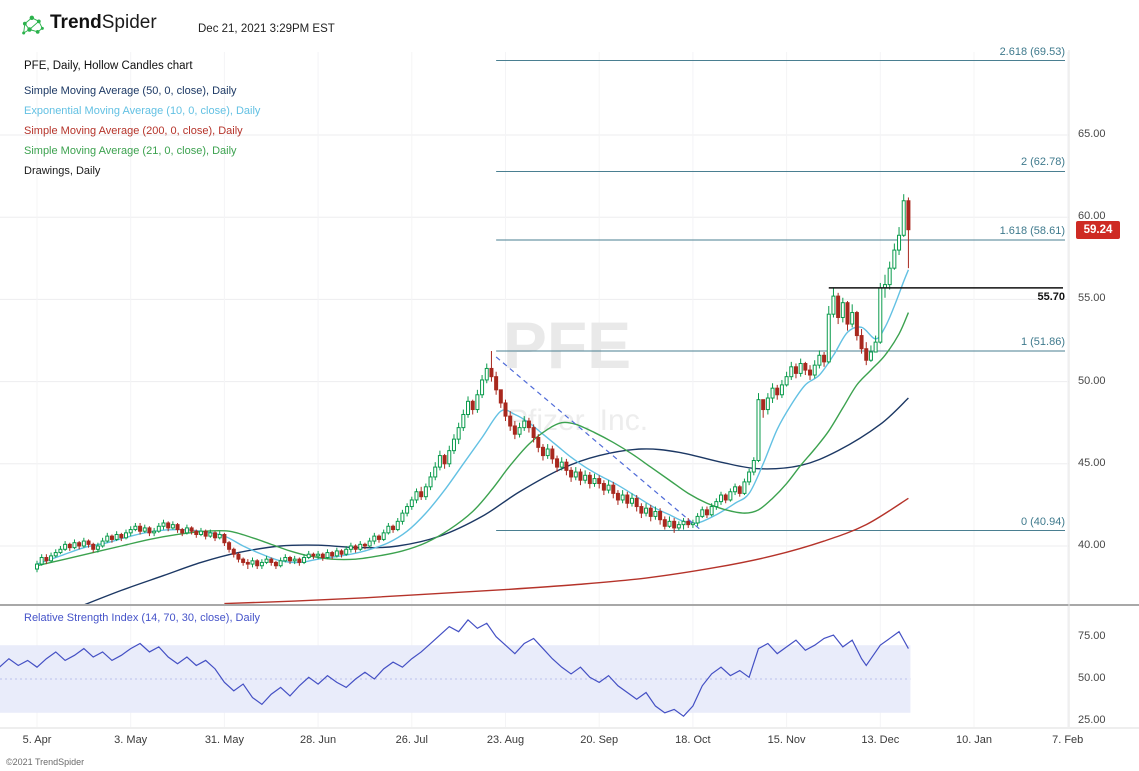  What do you see at coordinates (1092, 134) in the screenshot?
I see `price-tick-label: 65.00` at bounding box center [1092, 134].